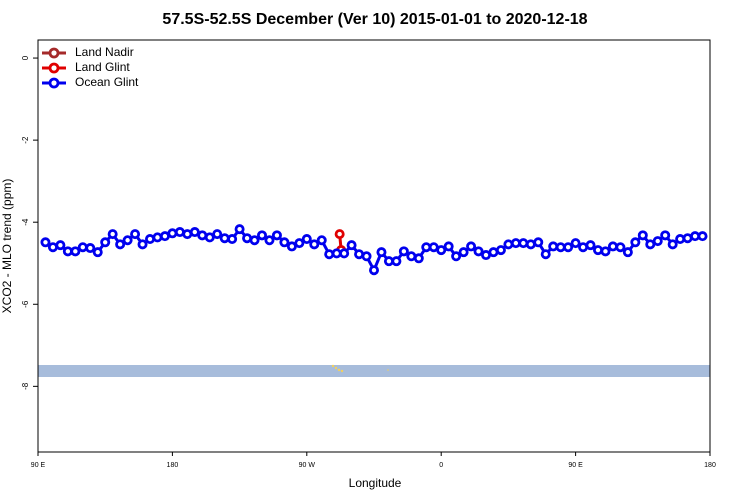 The image size is (750, 500). What do you see at coordinates (25, 386) in the screenshot?
I see `y-tick-label: -8` at bounding box center [25, 386].